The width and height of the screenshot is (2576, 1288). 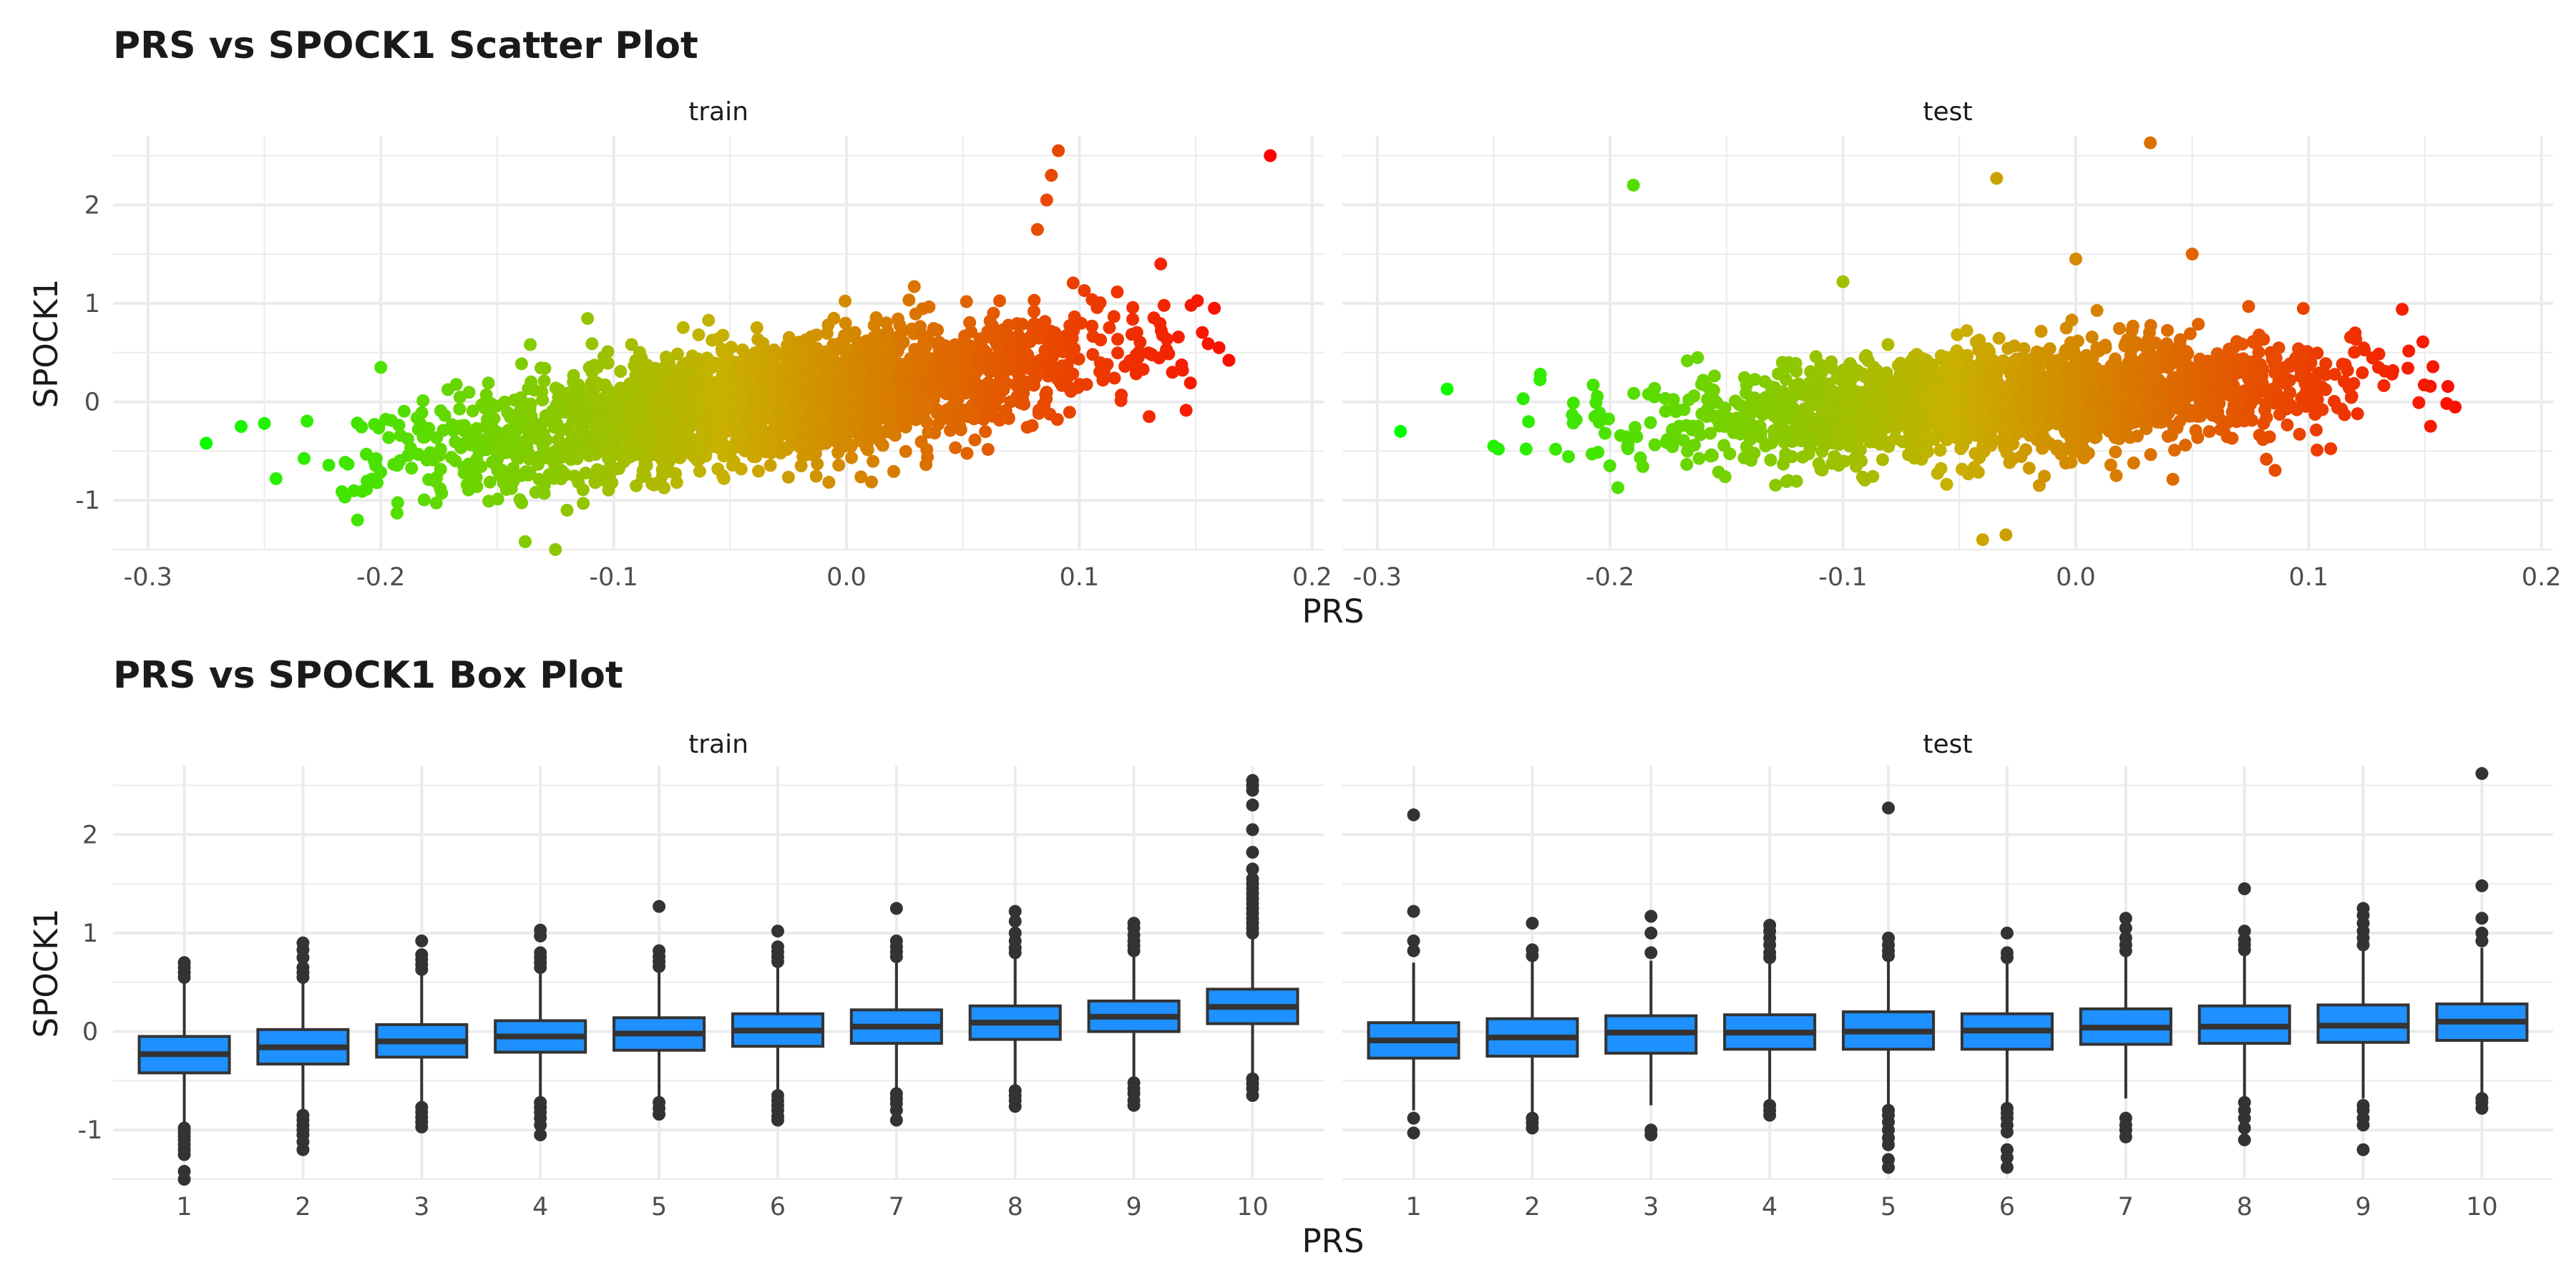 What do you see at coordinates (380, 577) in the screenshot?
I see `x-tick-label: -0.2` at bounding box center [380, 577].